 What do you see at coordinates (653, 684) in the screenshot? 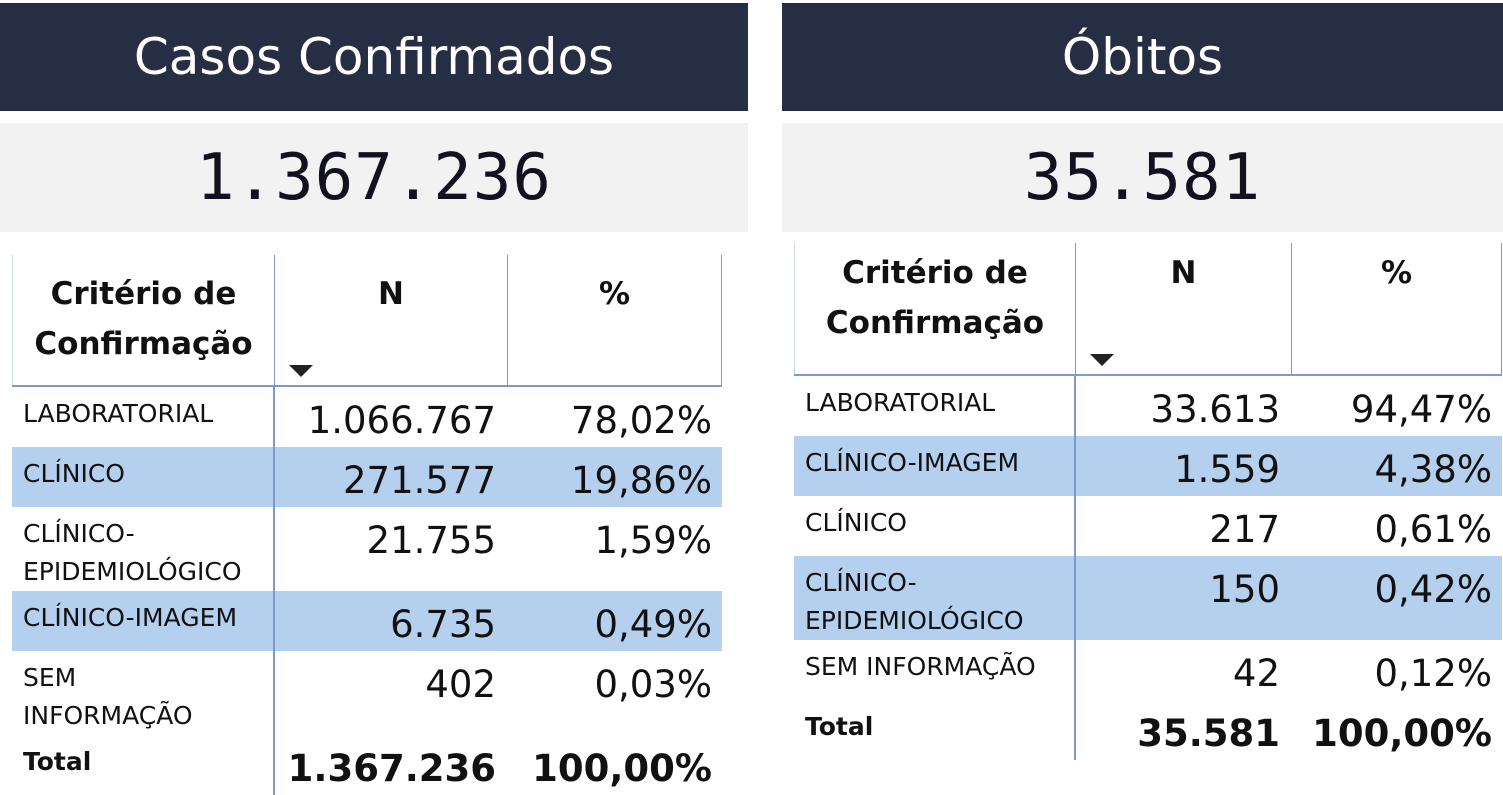
I see `row-pct: 0,03%` at bounding box center [653, 684].